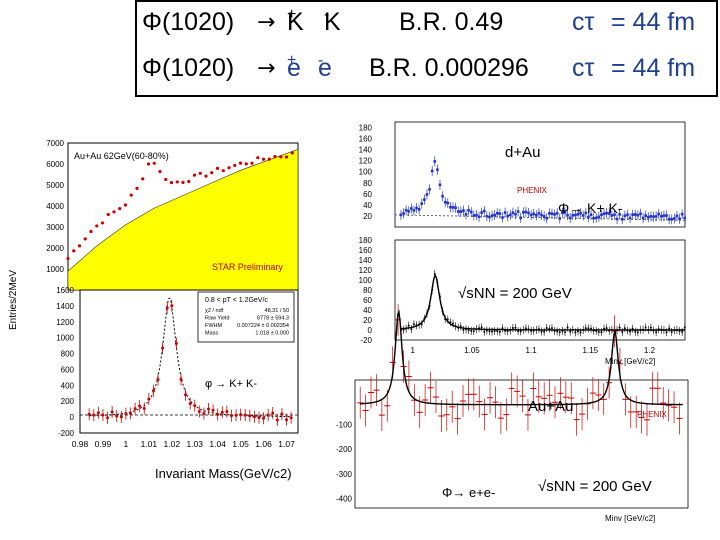 The height and width of the screenshot is (540, 720). Describe the element at coordinates (266, 68) in the screenshot. I see `arrow-icon: →` at that location.